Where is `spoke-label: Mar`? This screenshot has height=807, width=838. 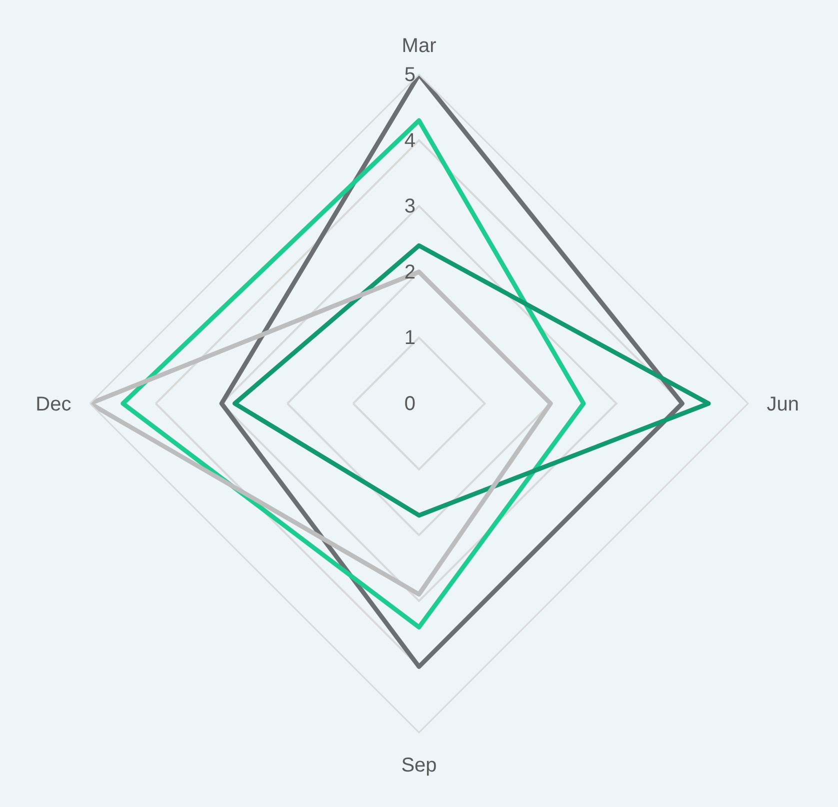
spoke-label: Mar is located at coordinates (419, 45).